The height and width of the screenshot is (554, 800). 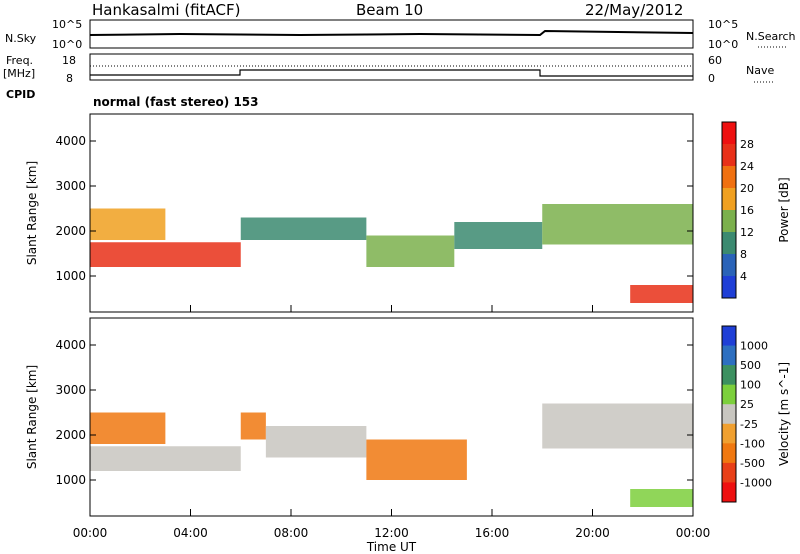 What do you see at coordinates (492, 533) in the screenshot?
I see `x-tick-label: 16:00` at bounding box center [492, 533].